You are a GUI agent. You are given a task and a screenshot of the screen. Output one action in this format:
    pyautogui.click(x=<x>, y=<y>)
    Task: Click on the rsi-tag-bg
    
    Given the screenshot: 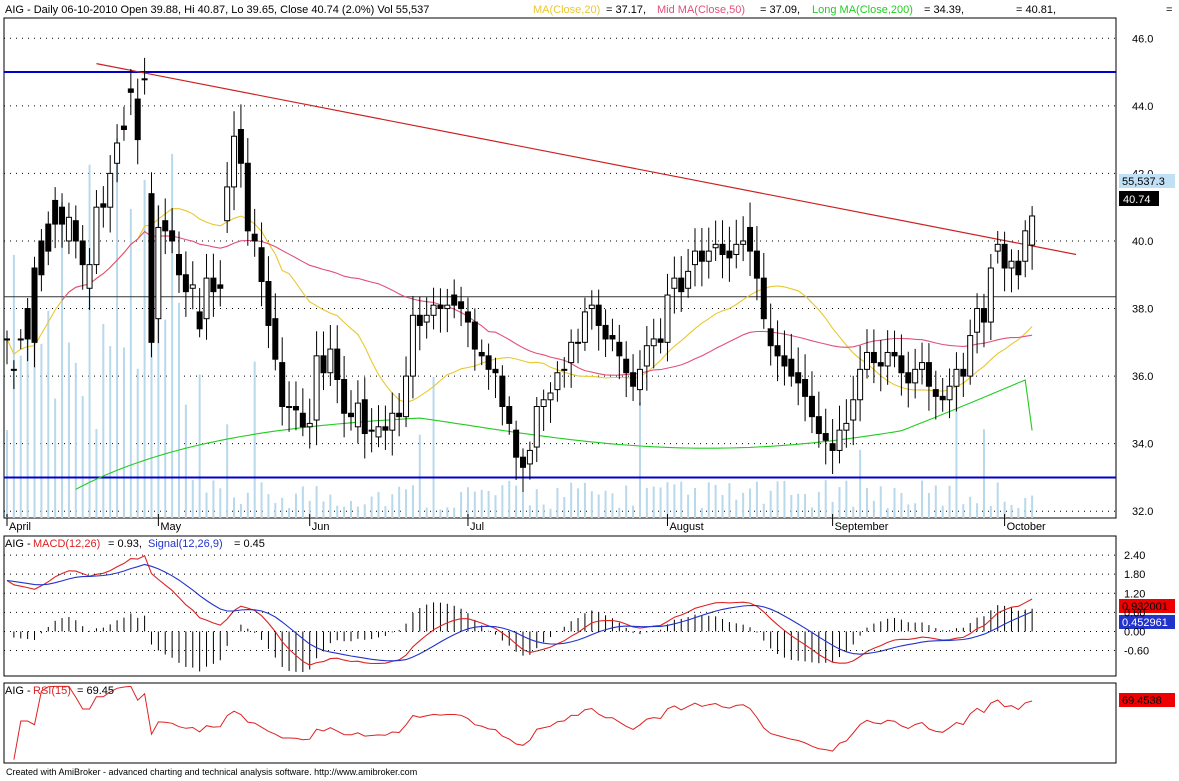 What is the action you would take?
    pyautogui.click(x=1147, y=700)
    